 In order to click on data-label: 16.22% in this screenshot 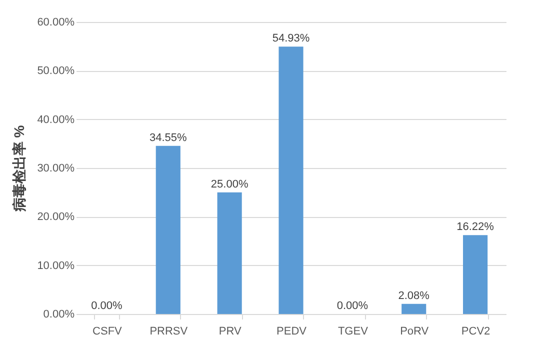, I will do `click(475, 227)`.